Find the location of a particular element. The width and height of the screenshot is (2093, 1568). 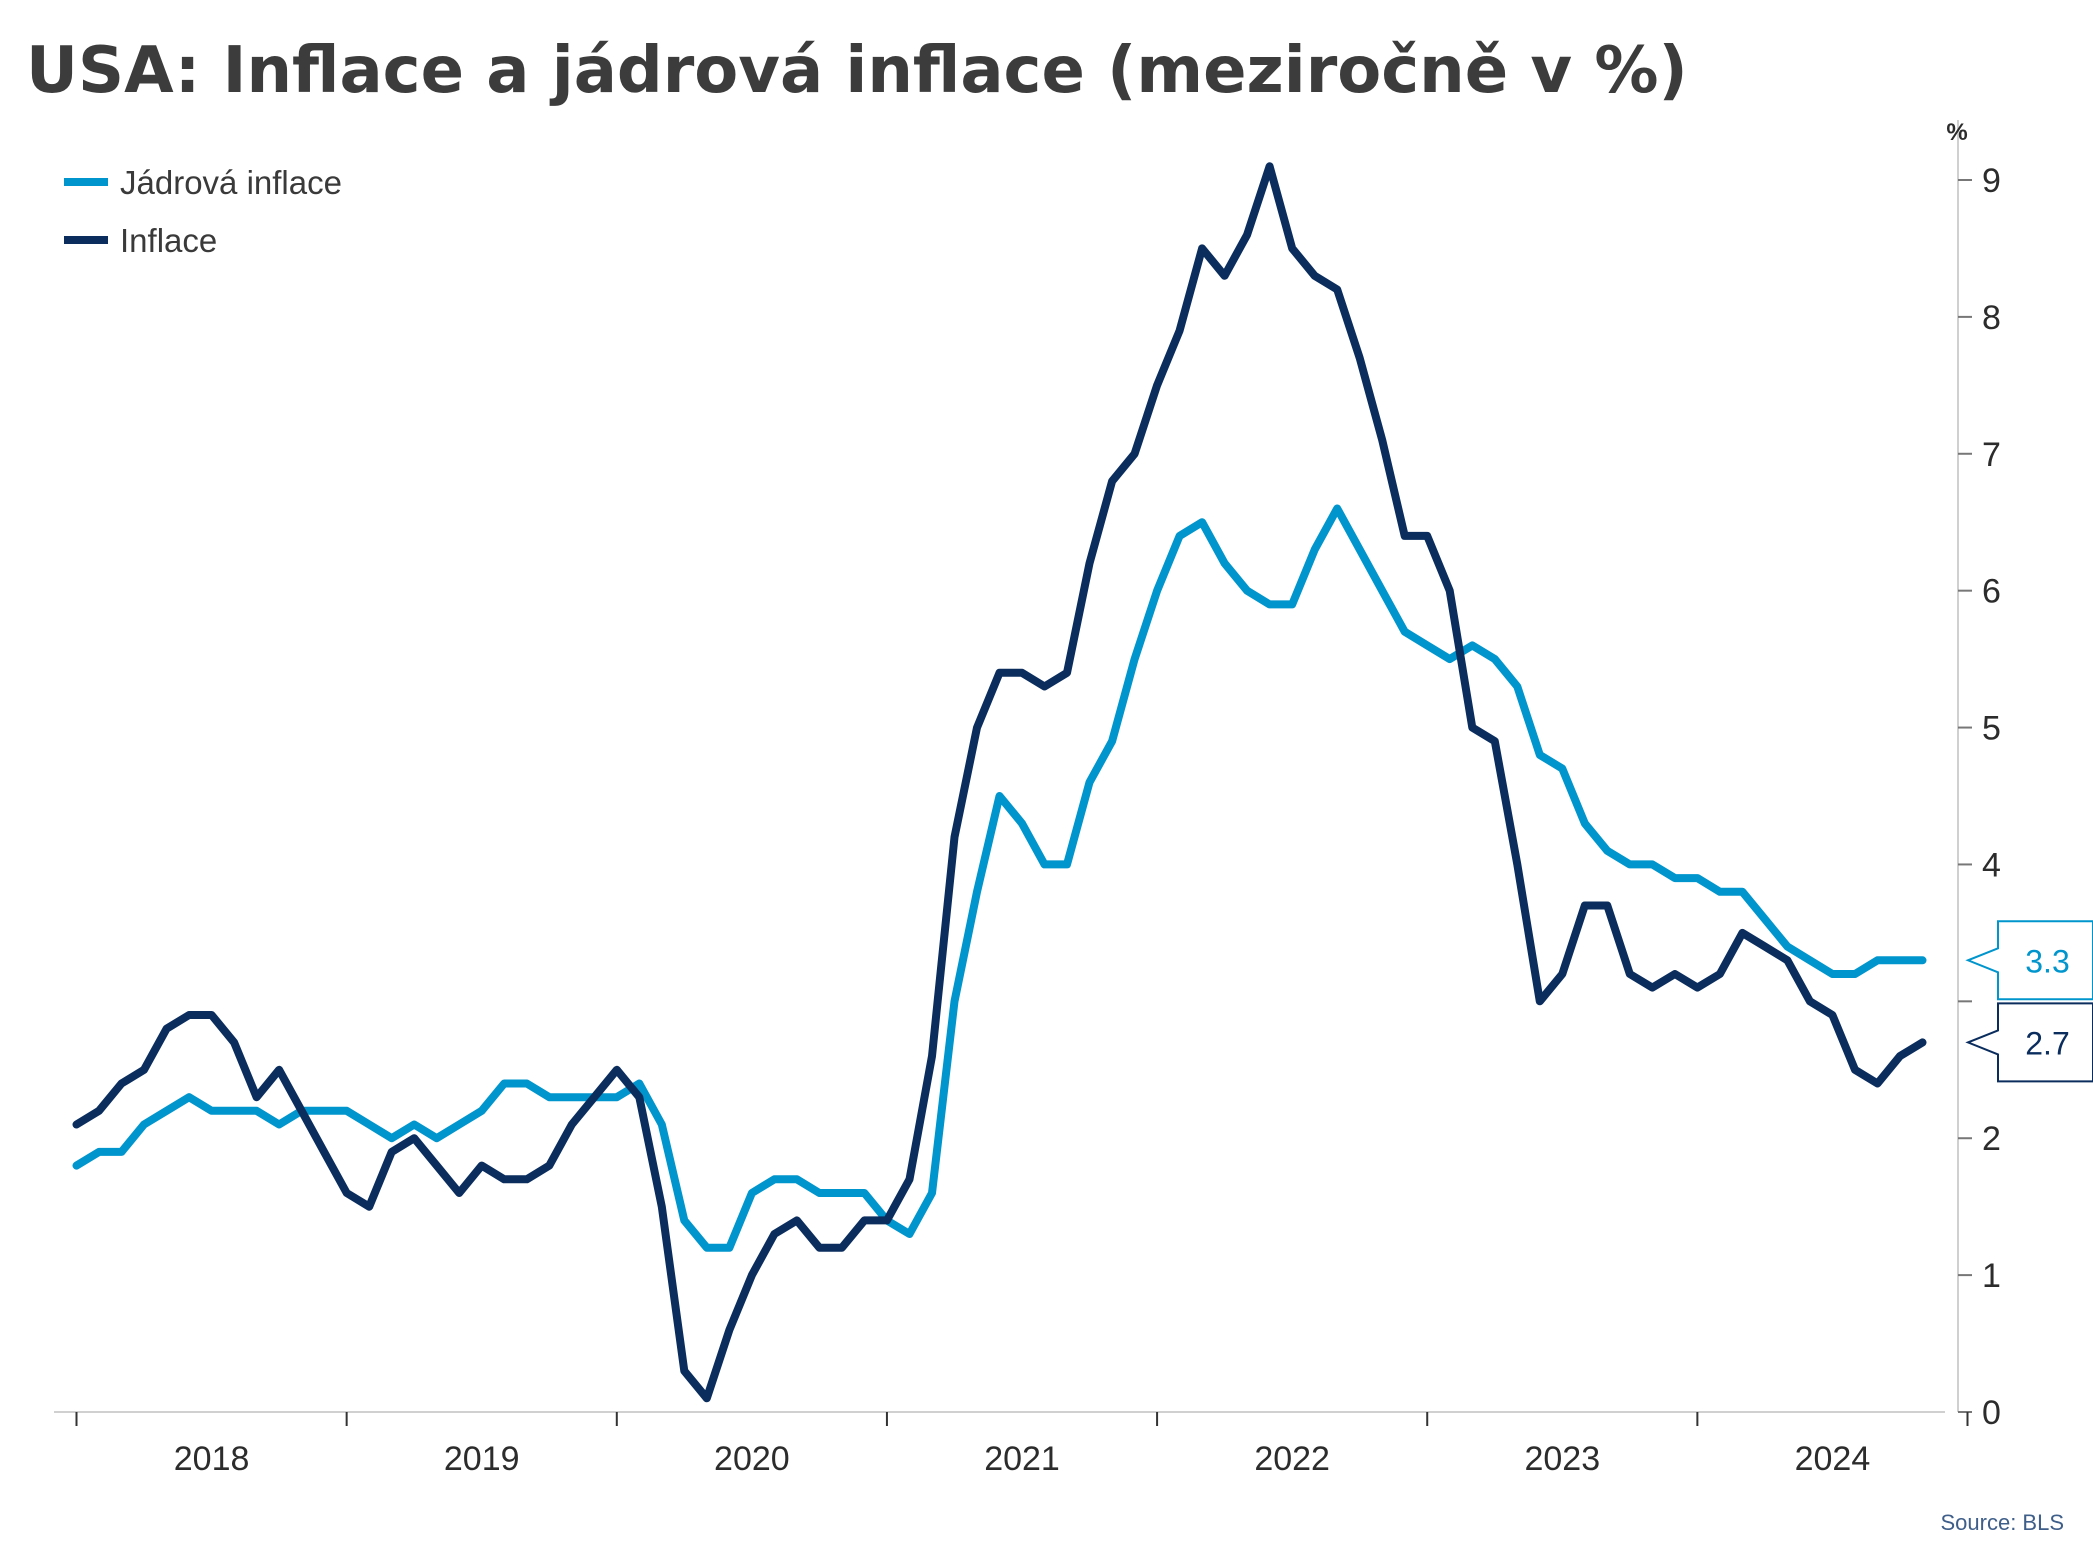

y-tick-label: 0 is located at coordinates (1991, 1413).